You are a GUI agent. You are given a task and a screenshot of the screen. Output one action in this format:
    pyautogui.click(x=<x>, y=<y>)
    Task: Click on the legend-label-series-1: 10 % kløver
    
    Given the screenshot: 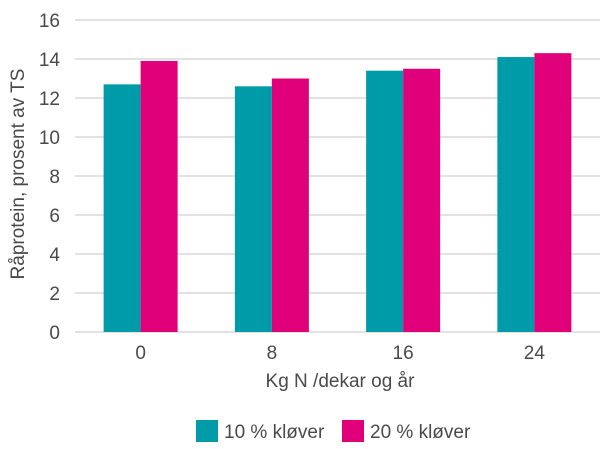 What is the action you would take?
    pyautogui.click(x=274, y=432)
    